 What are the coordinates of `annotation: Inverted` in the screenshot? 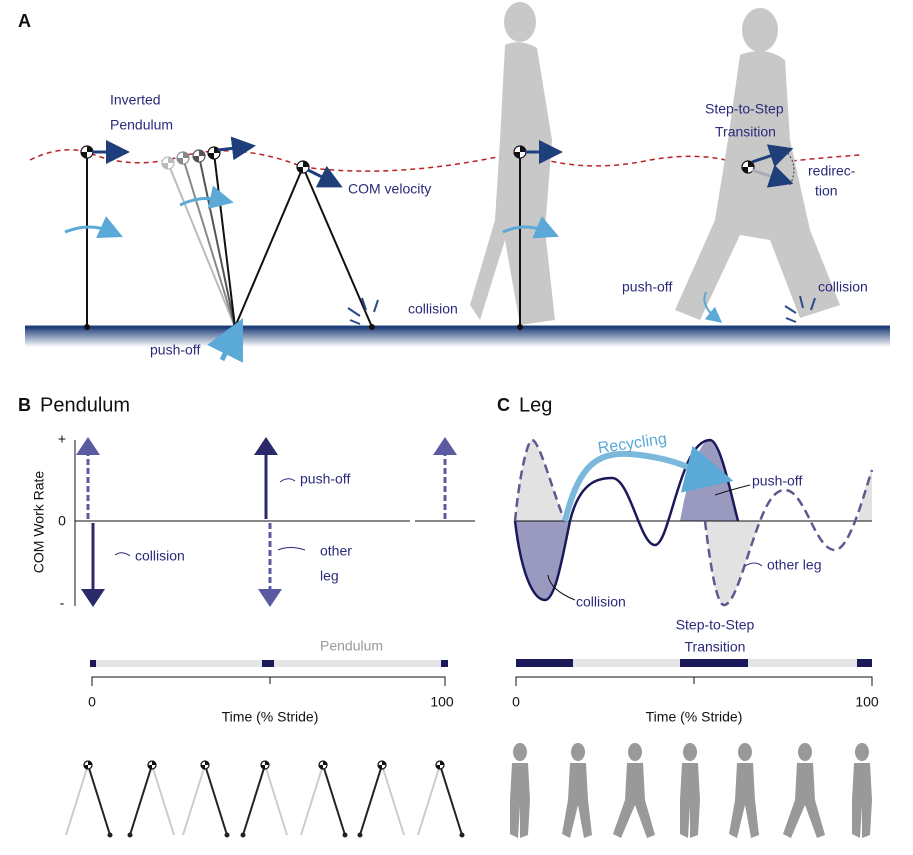 It's located at (135, 100).